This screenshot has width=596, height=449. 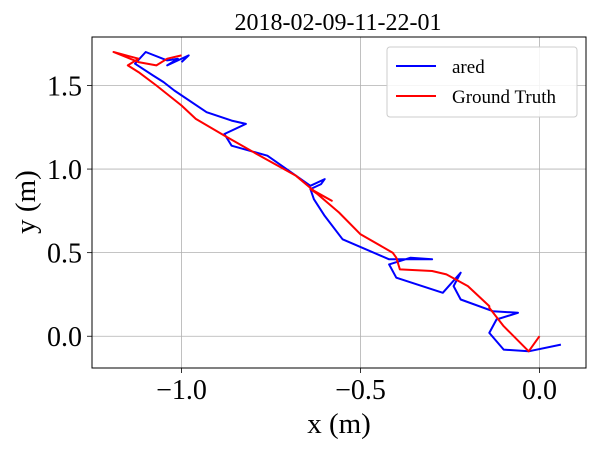 I want to click on y-axis-title: y (m), so click(x=26, y=202).